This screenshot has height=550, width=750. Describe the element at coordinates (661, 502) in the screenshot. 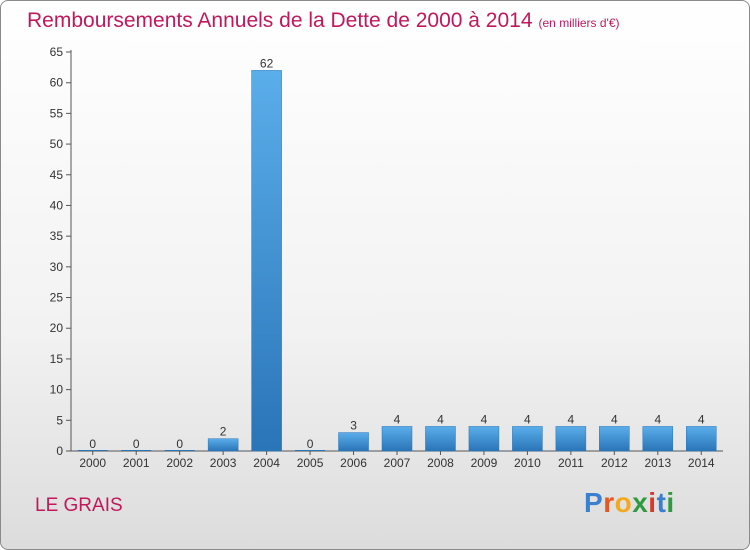

I see `logo-letter: t` at that location.